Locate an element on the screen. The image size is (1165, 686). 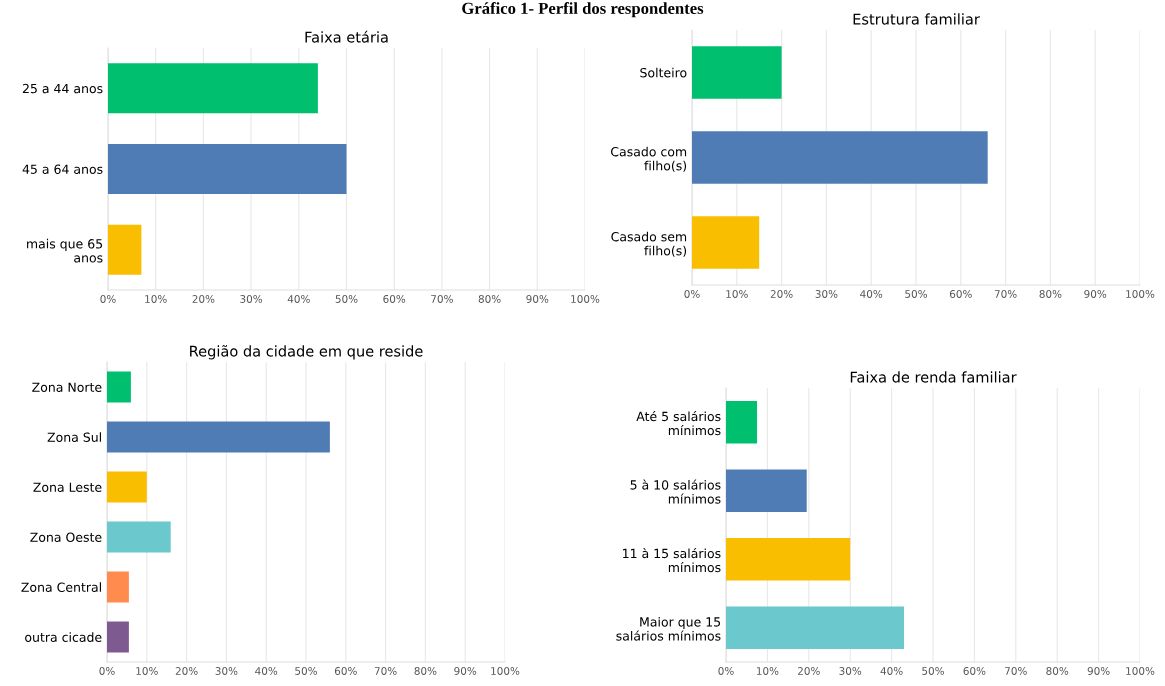
y-tick-label: Até 5 salários mínimos is located at coordinates (678, 423).